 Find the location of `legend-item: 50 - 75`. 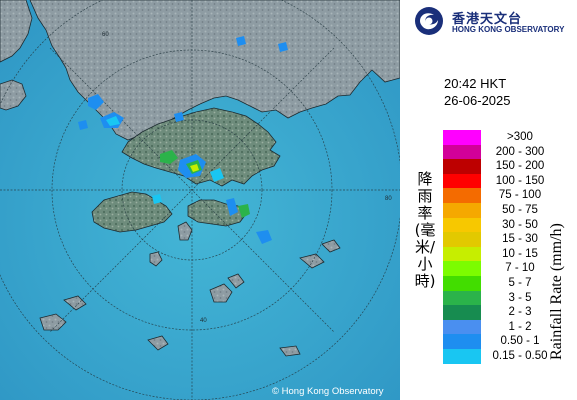

legend-item: 50 - 75 is located at coordinates (508, 210).